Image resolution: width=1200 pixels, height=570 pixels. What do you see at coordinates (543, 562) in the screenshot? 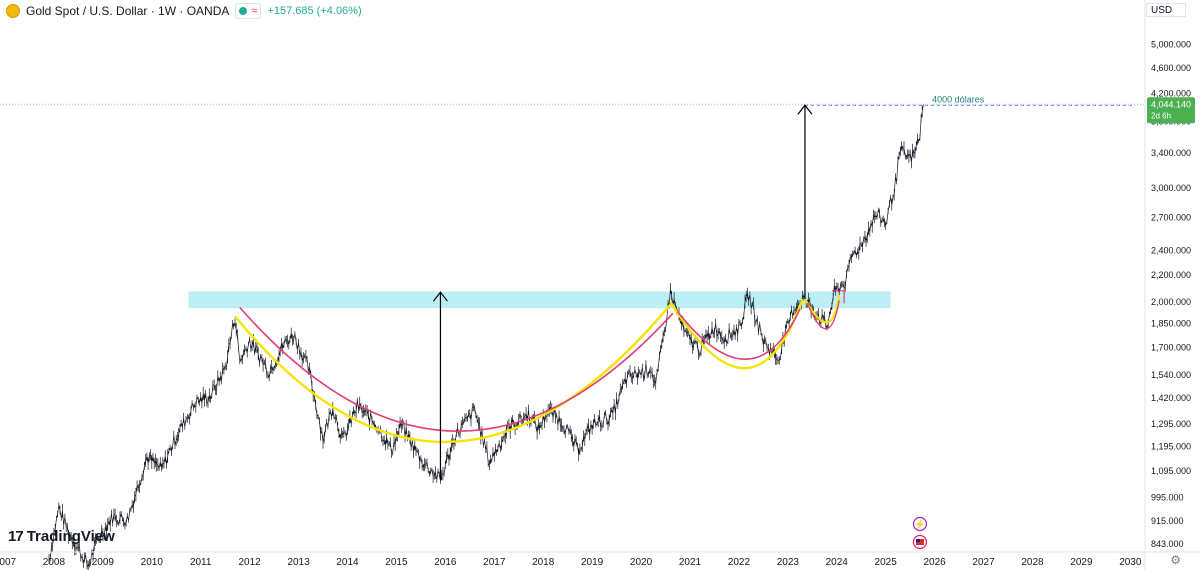
I see `x-tick-label: 2018` at bounding box center [543, 562].